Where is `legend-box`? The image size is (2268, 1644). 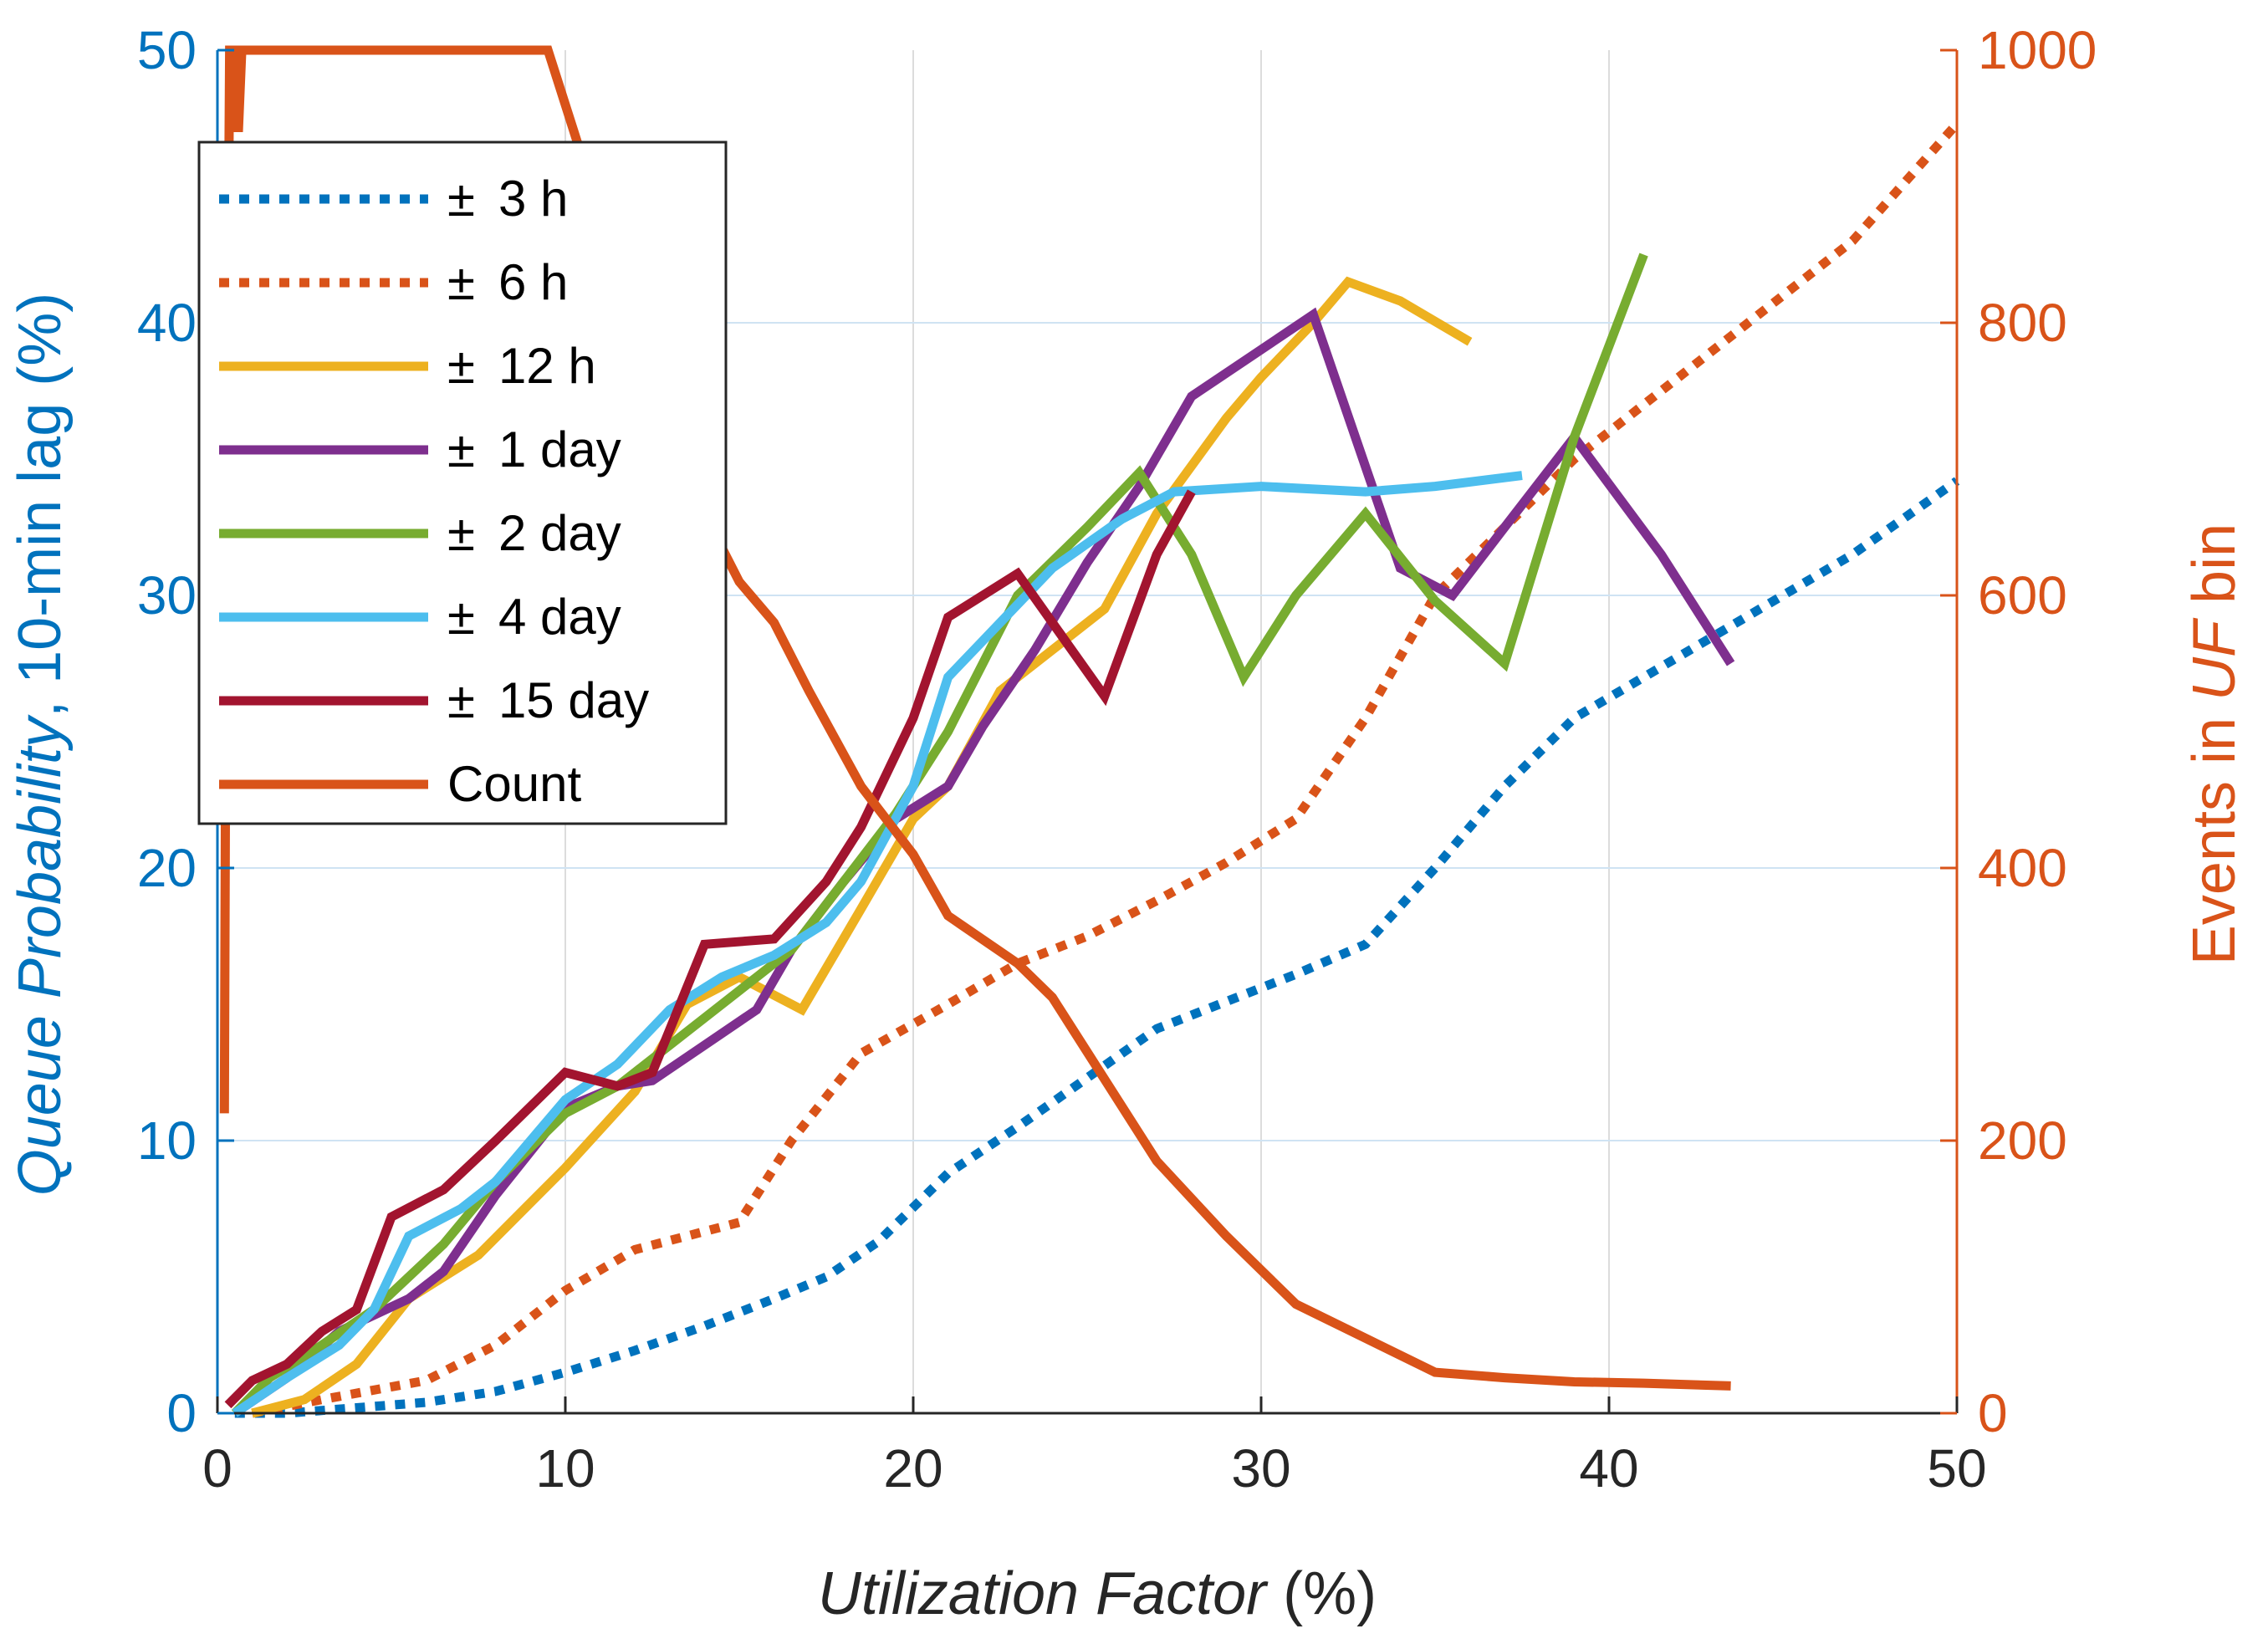 legend-box is located at coordinates (463, 483).